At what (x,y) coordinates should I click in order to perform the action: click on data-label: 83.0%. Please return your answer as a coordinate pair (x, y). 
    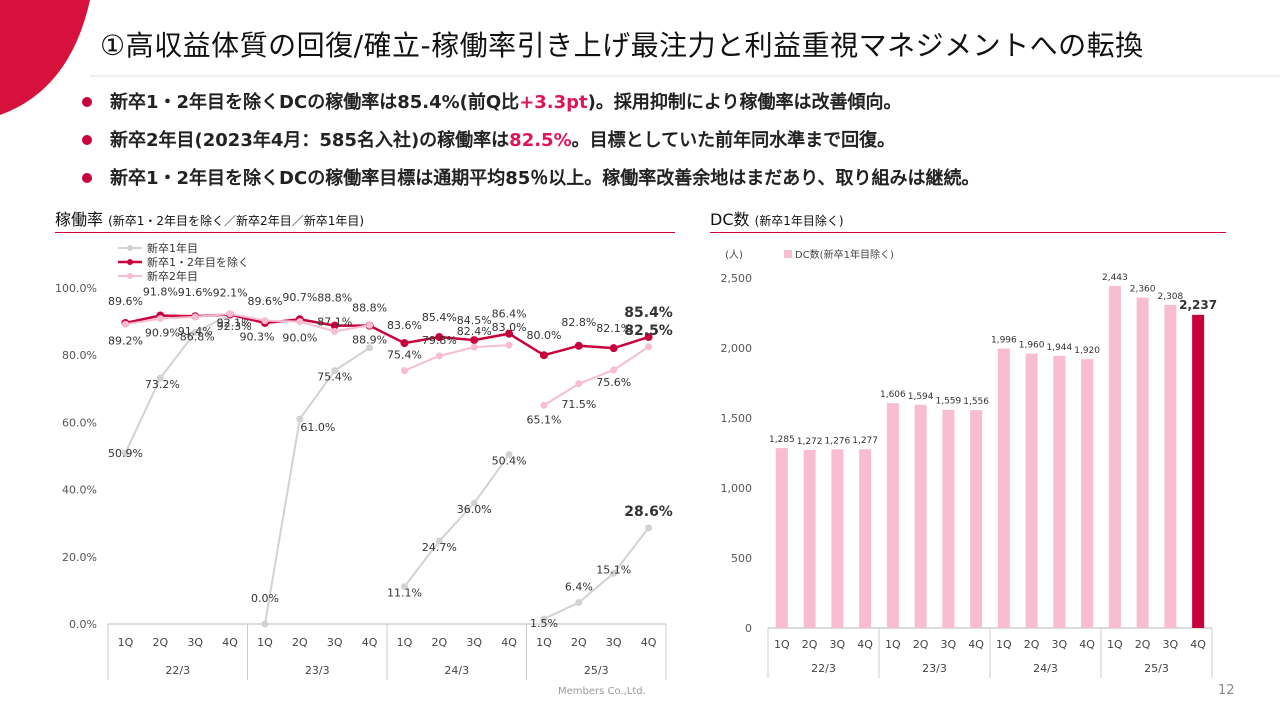
    Looking at the image, I should click on (509, 327).